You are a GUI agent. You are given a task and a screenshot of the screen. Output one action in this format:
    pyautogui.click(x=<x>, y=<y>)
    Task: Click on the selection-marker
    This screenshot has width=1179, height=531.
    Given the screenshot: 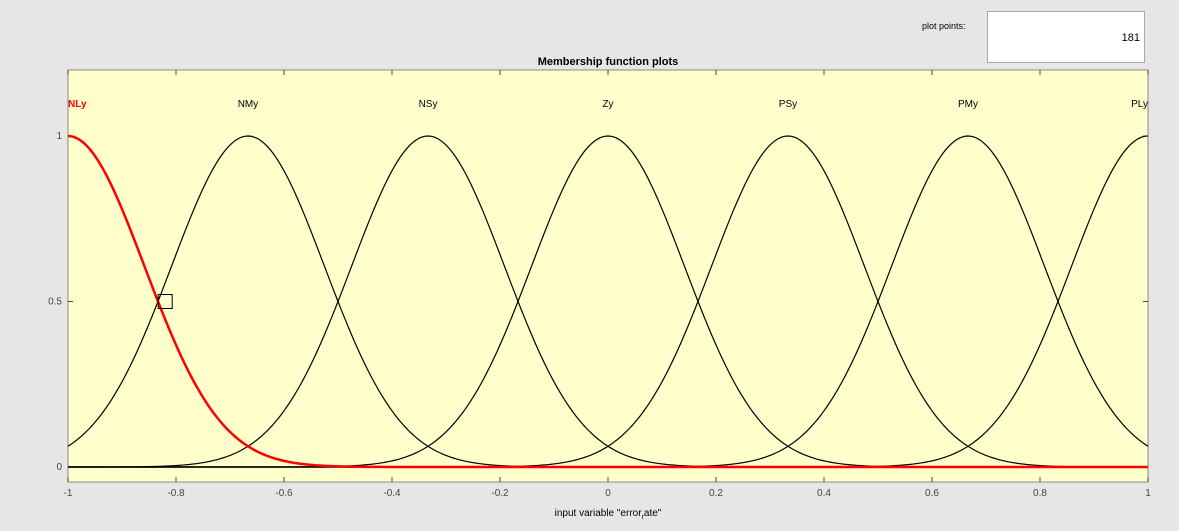 What is the action you would take?
    pyautogui.click(x=165, y=301)
    